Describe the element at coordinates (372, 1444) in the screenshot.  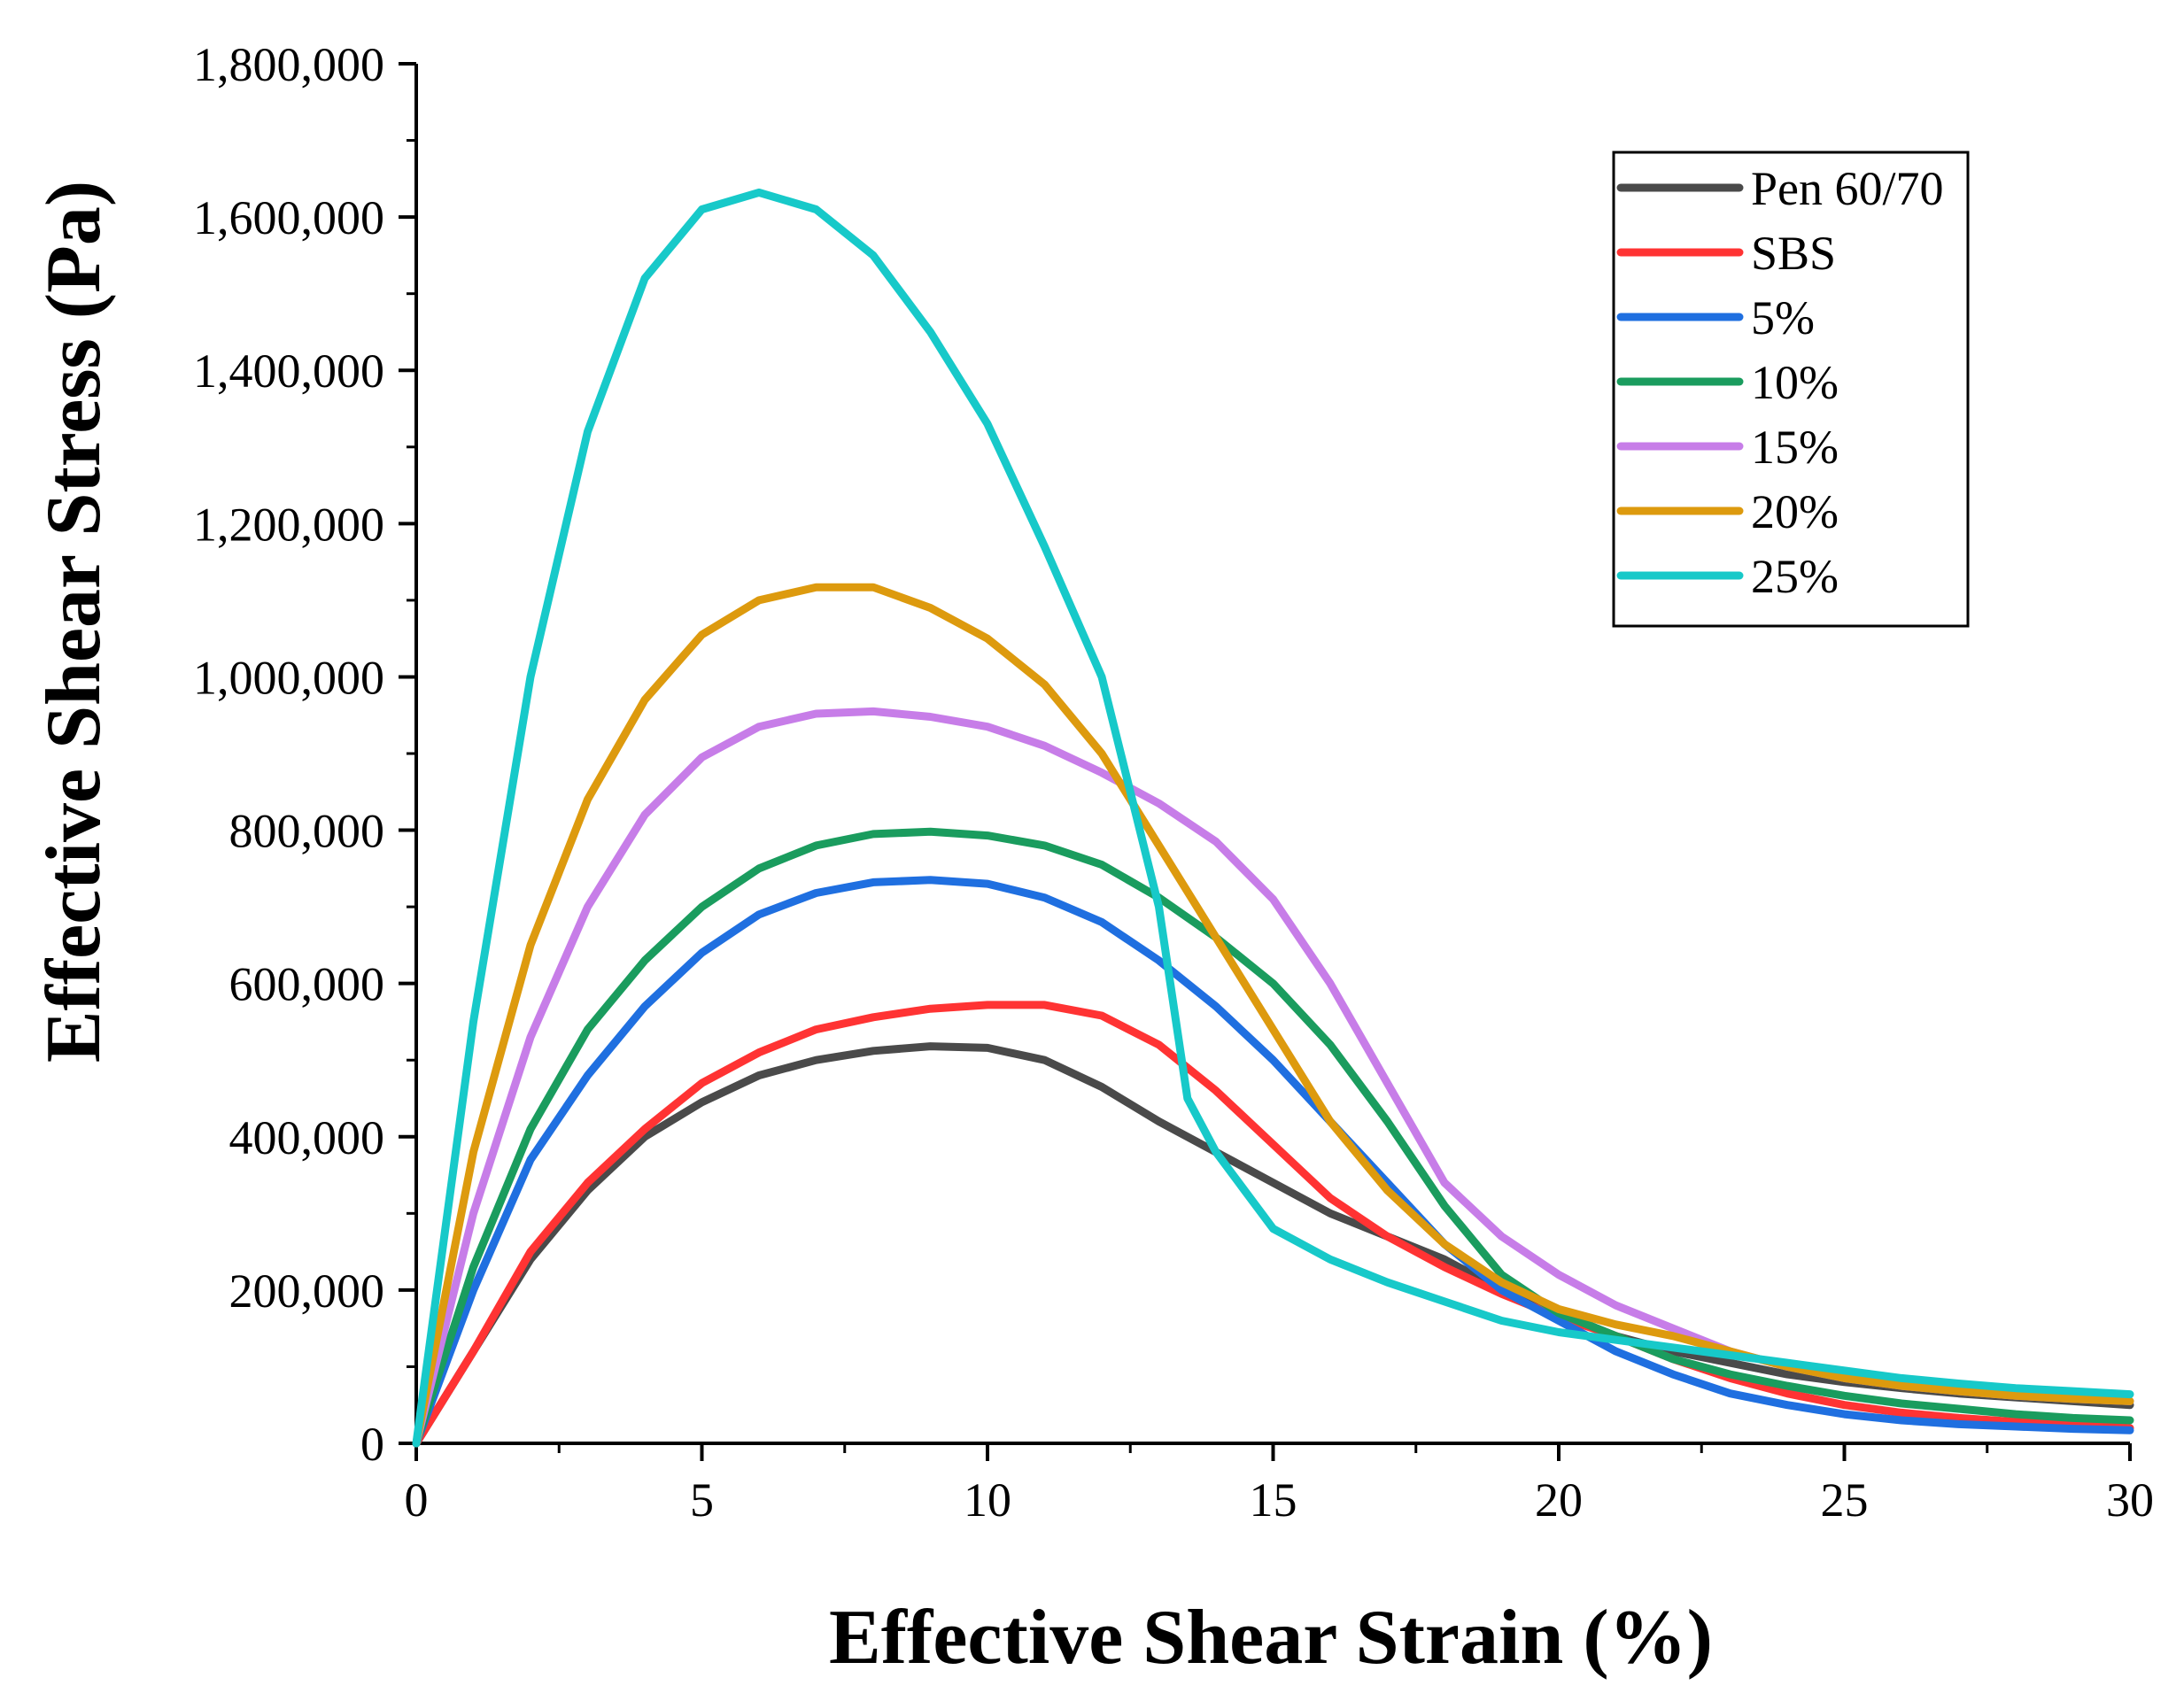
I see `y-tick-label: 0` at that location.